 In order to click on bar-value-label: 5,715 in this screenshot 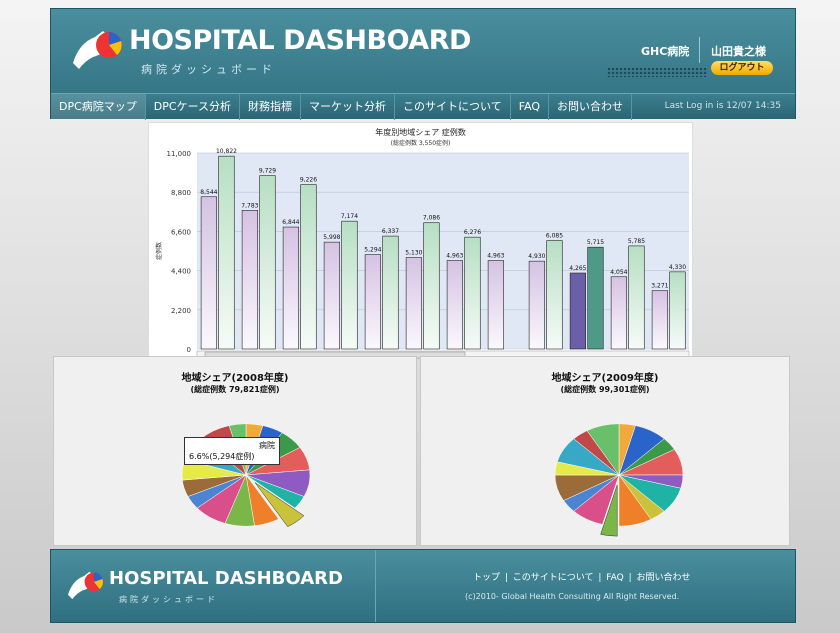, I will do `click(595, 242)`.